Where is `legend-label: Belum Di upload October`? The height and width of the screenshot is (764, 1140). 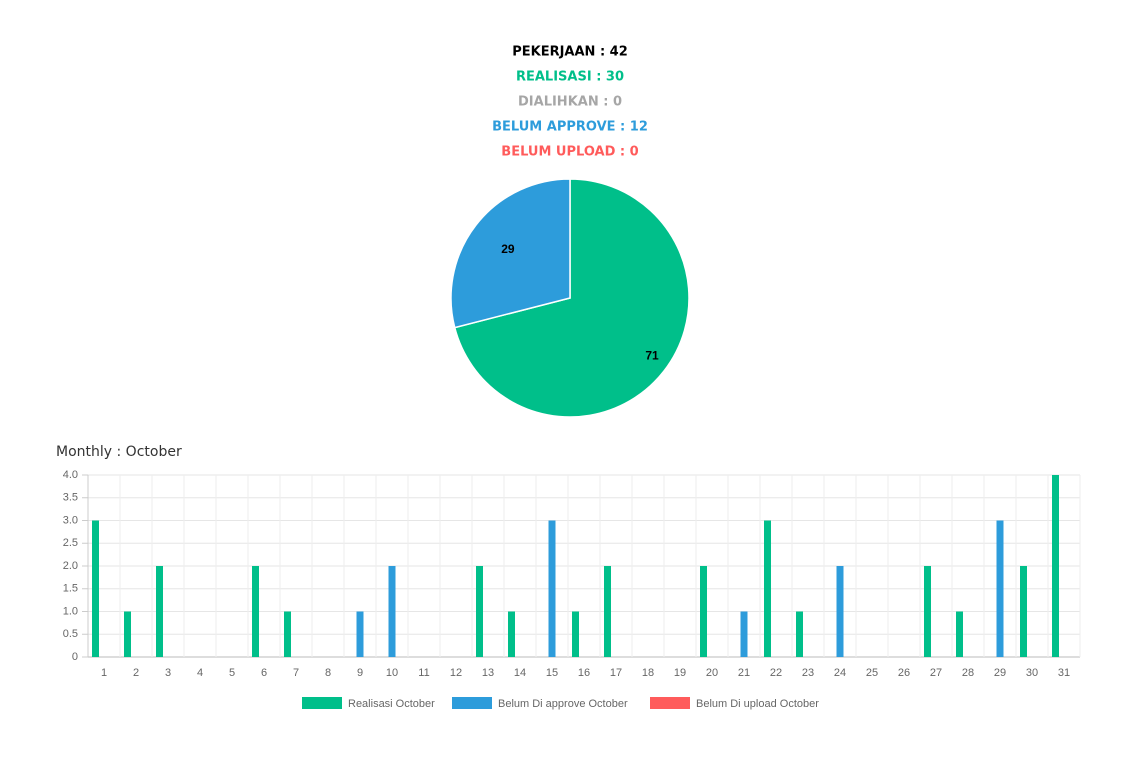
legend-label: Belum Di upload October is located at coordinates (757, 704).